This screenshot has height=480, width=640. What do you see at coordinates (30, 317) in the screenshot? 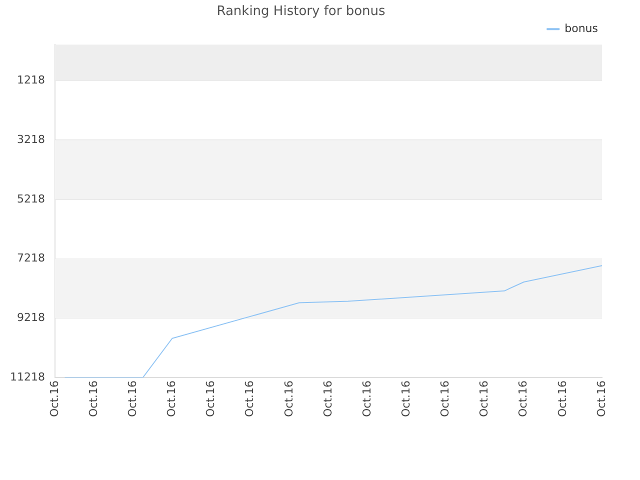
I see `y-tick-label: 9218` at bounding box center [30, 317].